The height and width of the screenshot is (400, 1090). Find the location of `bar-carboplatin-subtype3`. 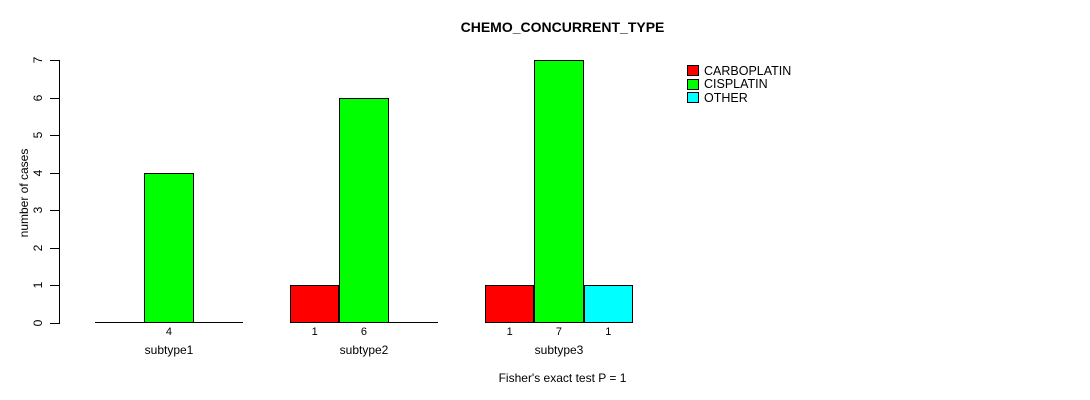

bar-carboplatin-subtype3 is located at coordinates (510, 304).